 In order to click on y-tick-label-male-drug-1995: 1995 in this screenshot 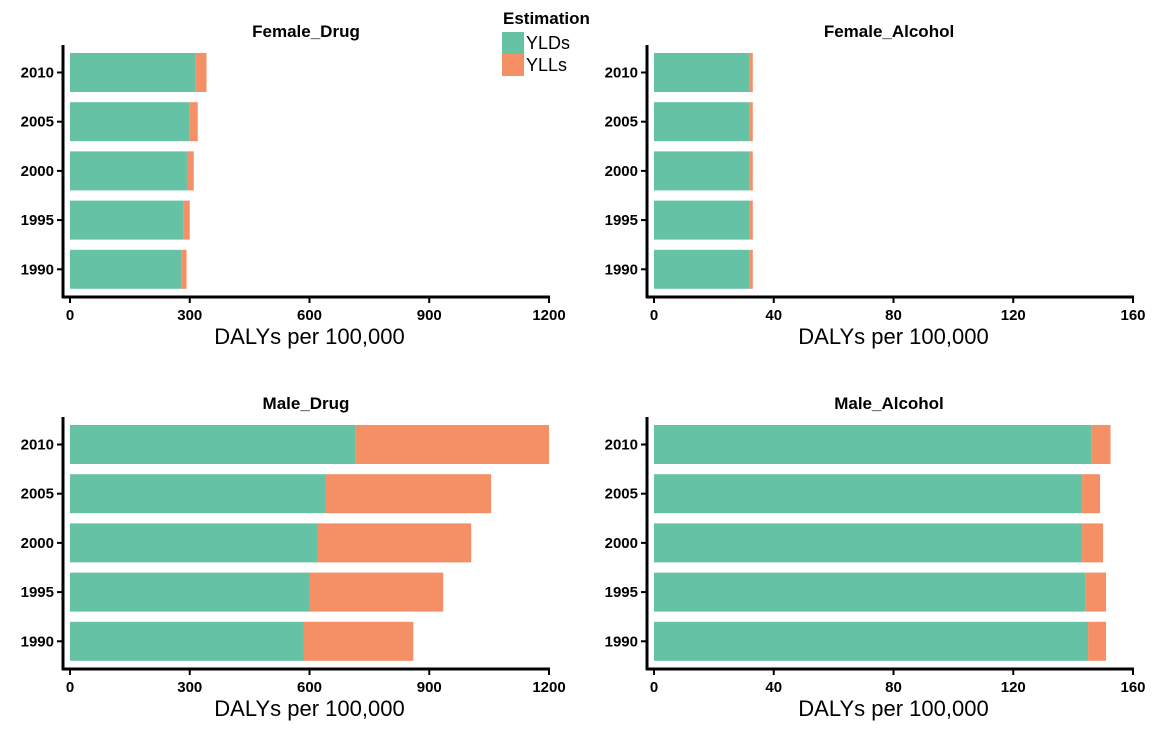, I will do `click(37, 592)`.